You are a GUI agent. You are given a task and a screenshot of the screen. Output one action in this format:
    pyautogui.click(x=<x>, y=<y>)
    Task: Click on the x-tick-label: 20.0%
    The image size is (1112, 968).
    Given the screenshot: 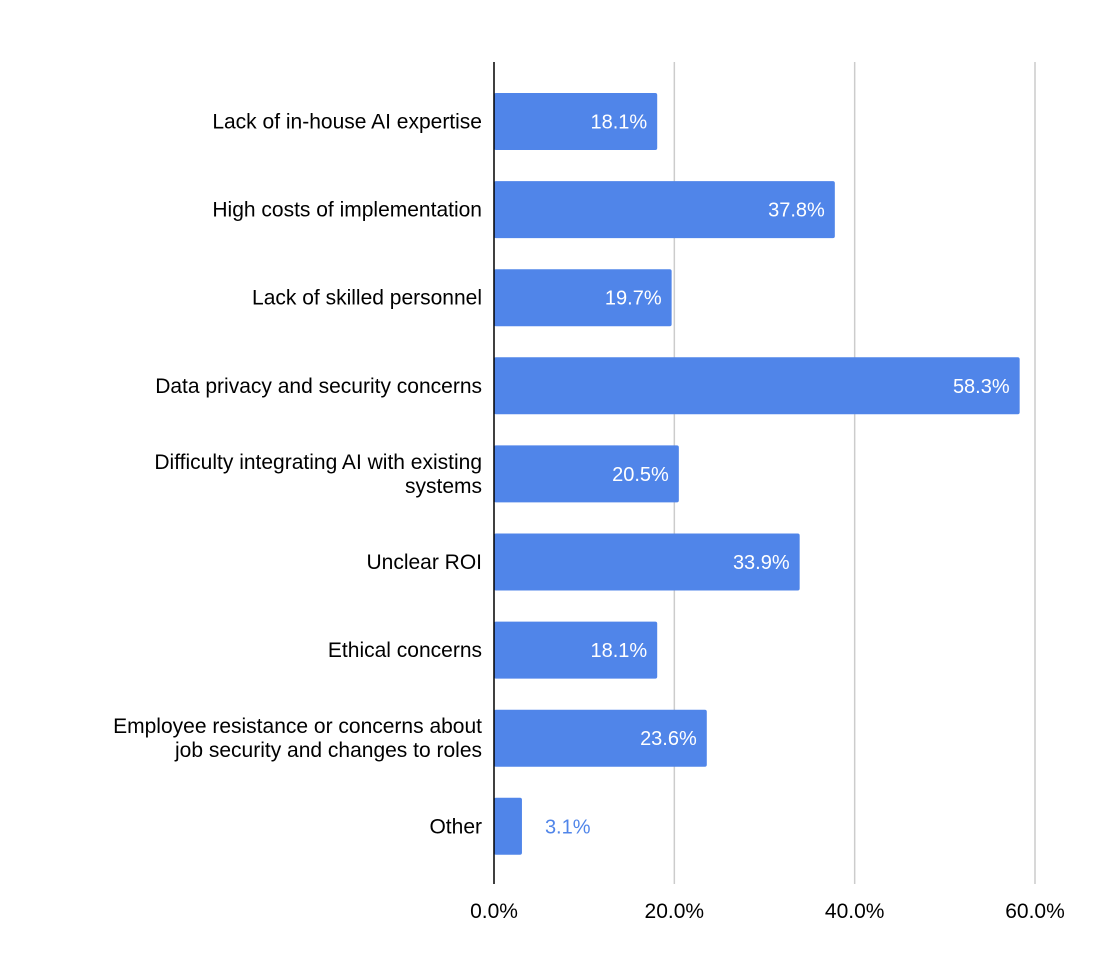 What is the action you would take?
    pyautogui.click(x=675, y=911)
    